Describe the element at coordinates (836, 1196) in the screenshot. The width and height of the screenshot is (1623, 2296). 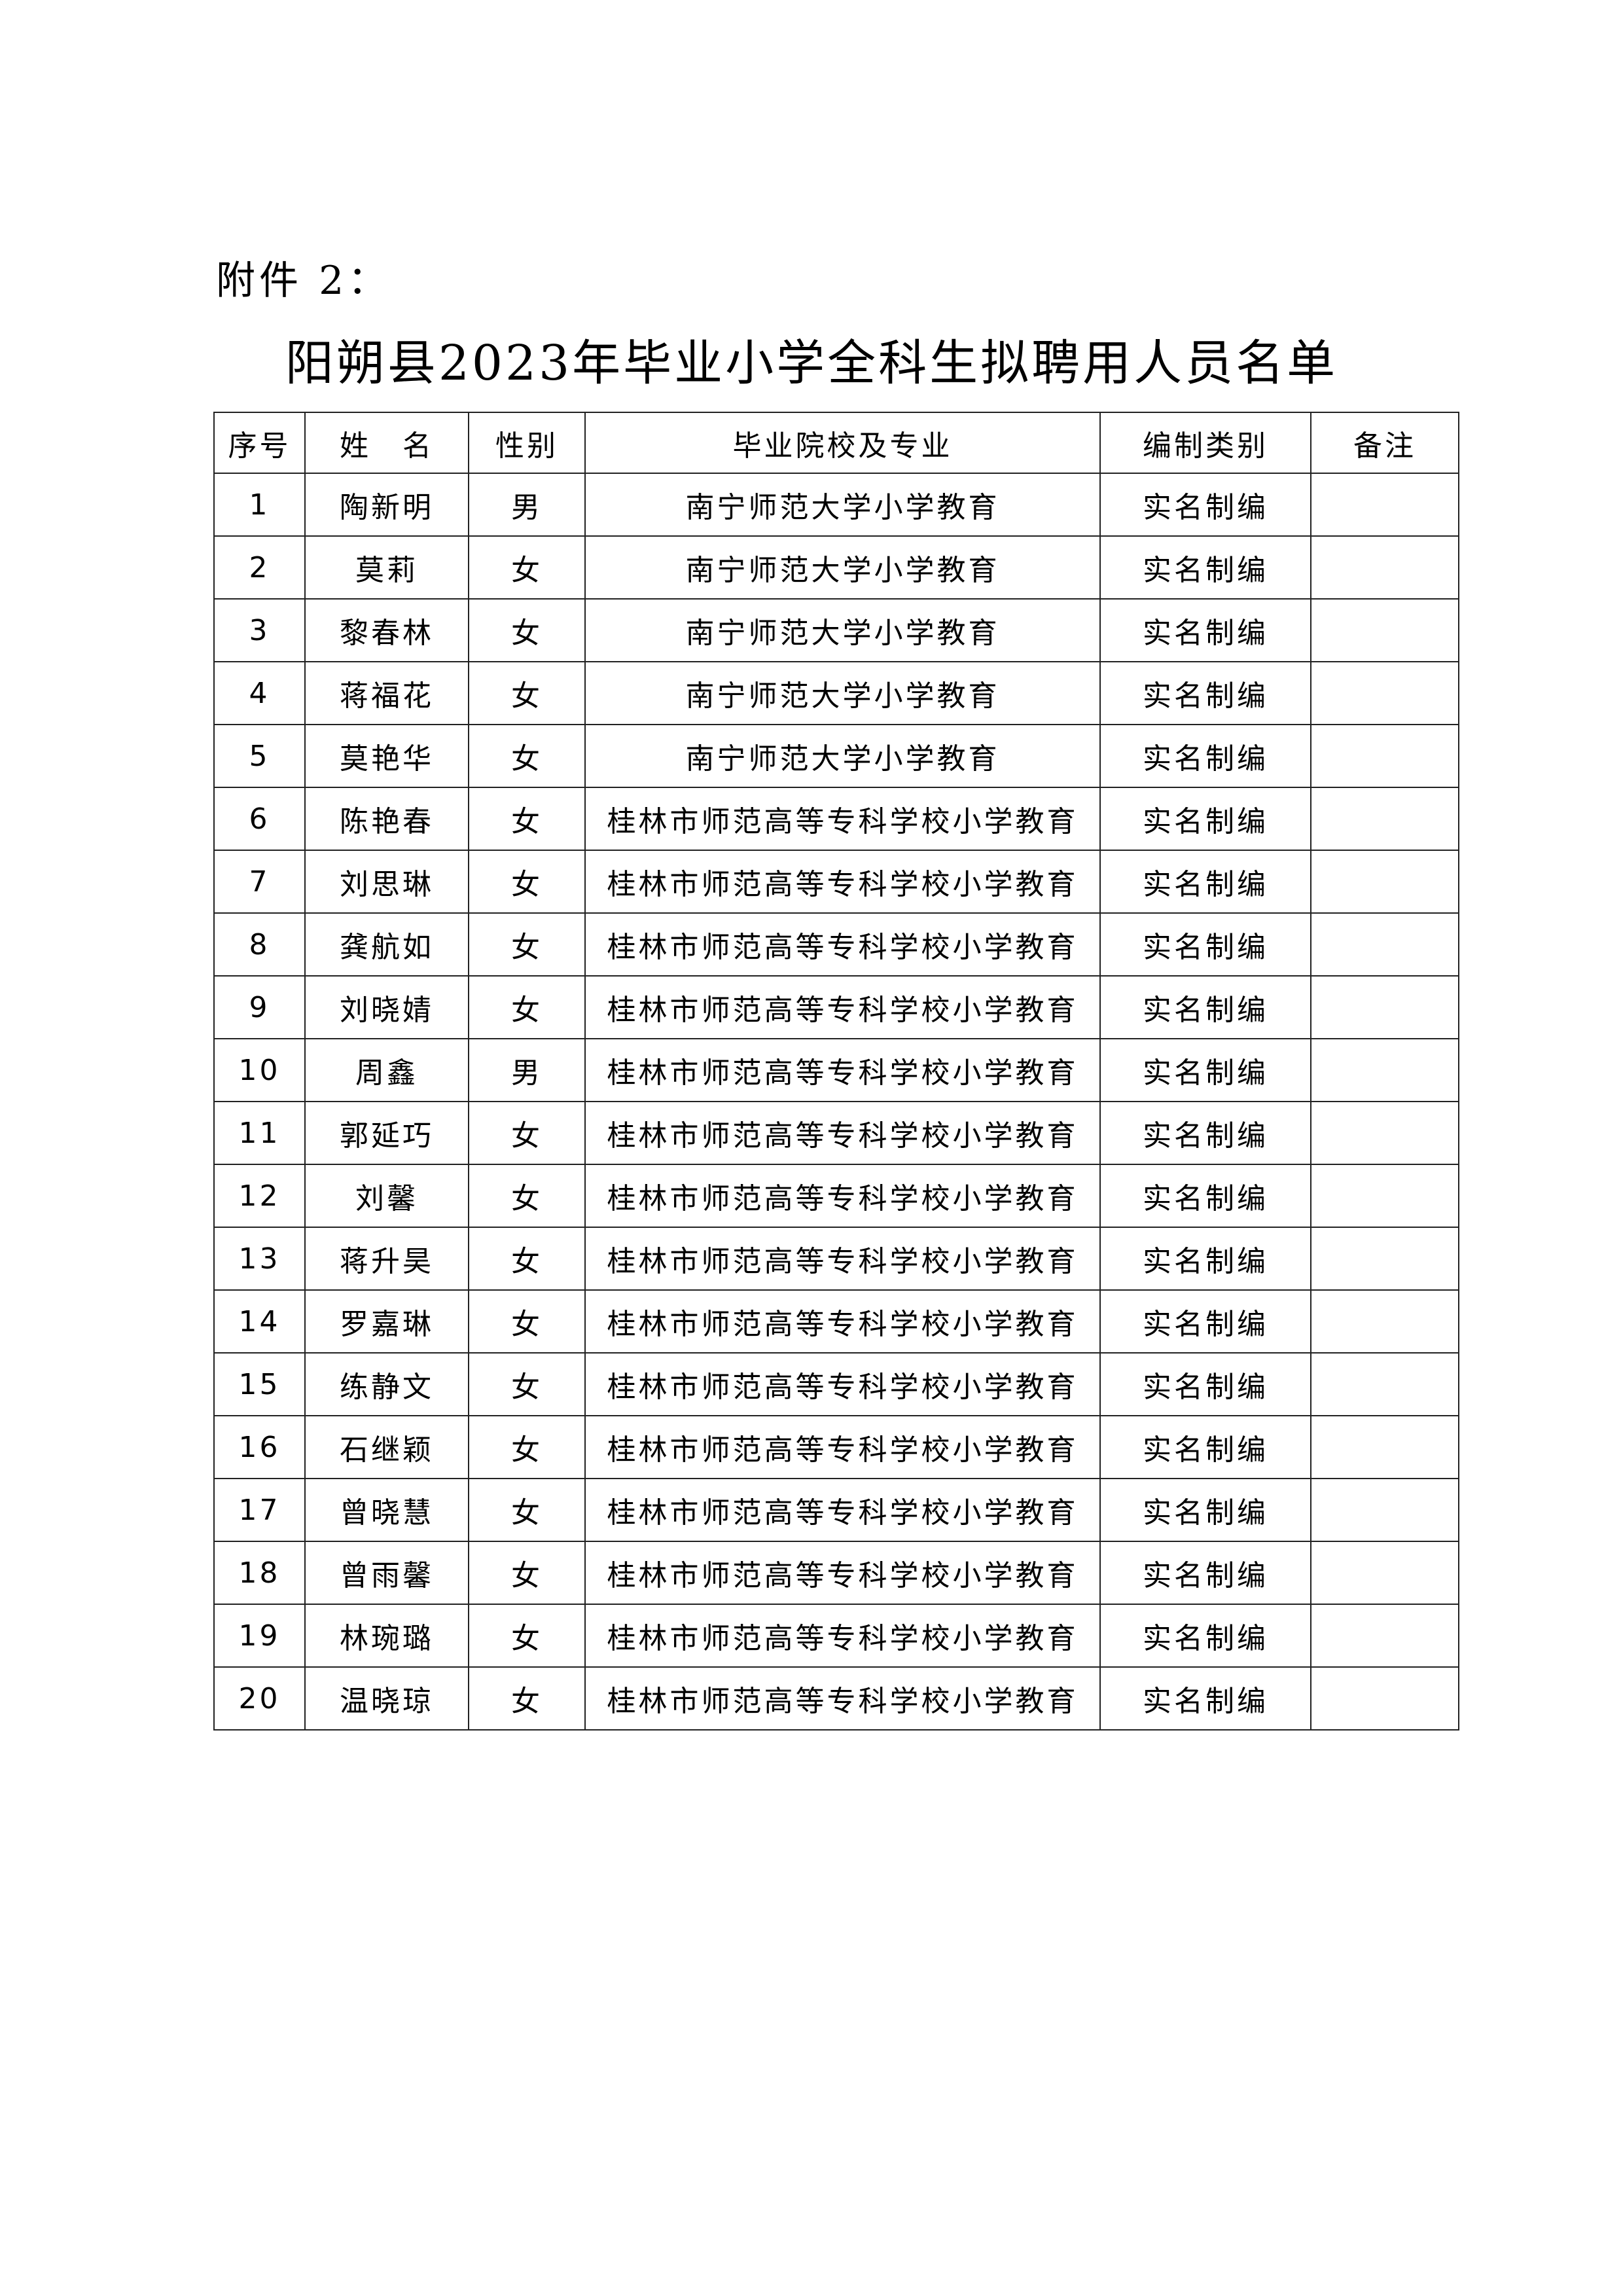
I see `table-row: 12 刘馨女桂林市师范高等专科学校小学教育 实名制编` at that location.